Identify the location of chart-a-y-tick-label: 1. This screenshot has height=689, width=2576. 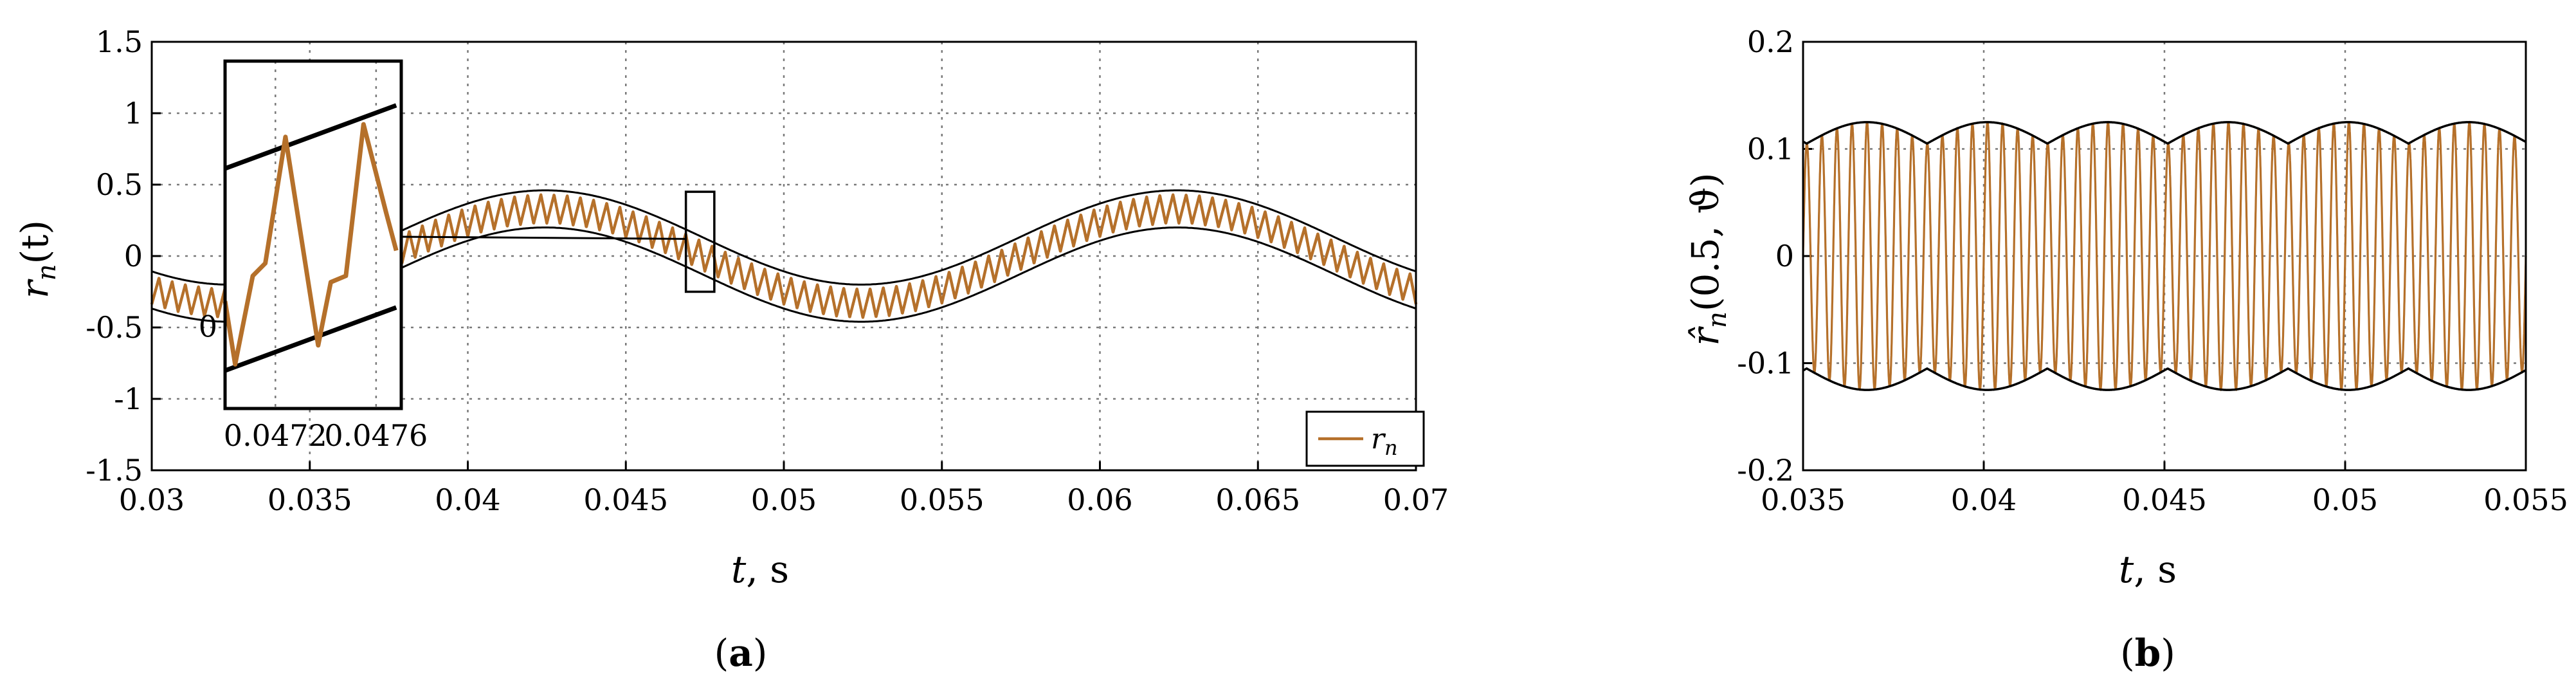
(133, 113).